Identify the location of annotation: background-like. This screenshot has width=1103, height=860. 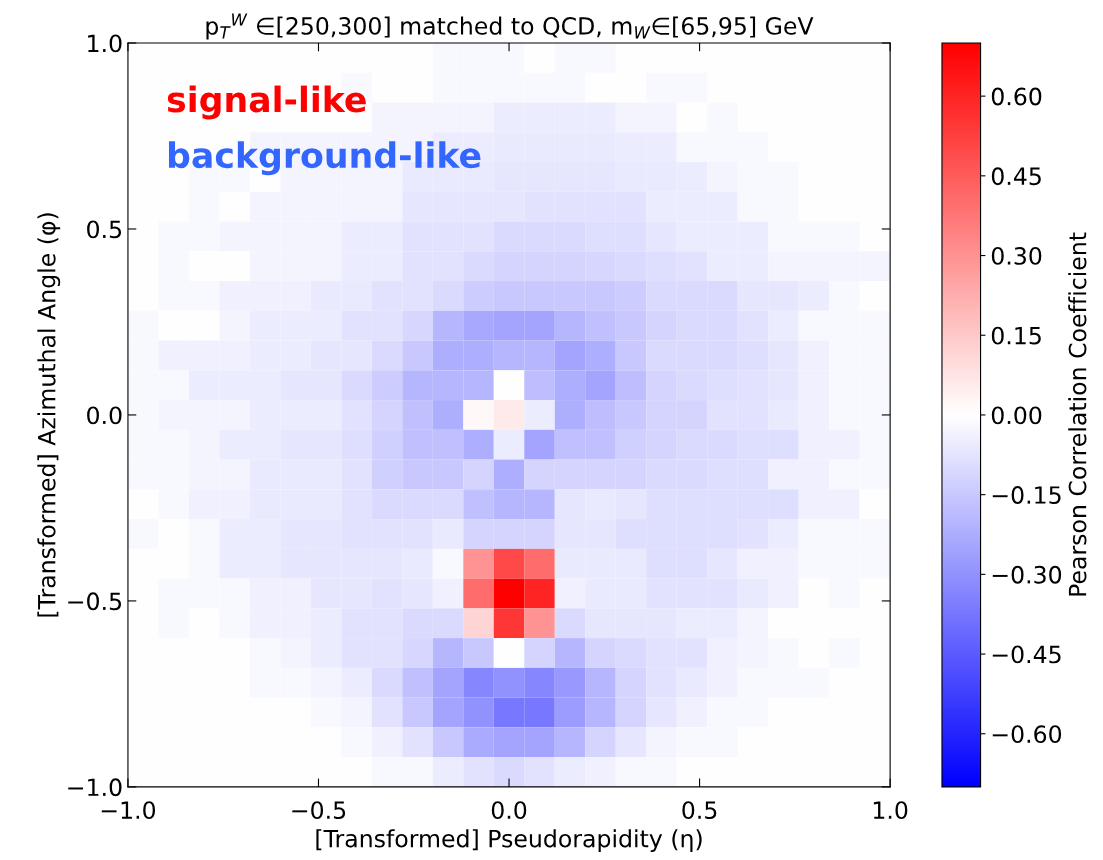
(324, 158).